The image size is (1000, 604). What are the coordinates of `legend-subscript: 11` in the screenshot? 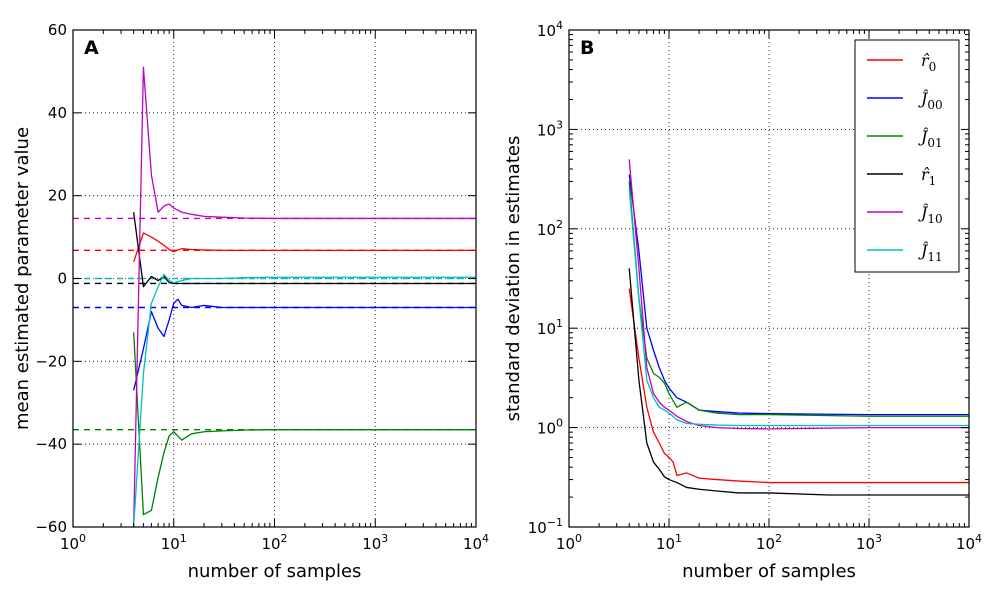 It's located at (934, 257).